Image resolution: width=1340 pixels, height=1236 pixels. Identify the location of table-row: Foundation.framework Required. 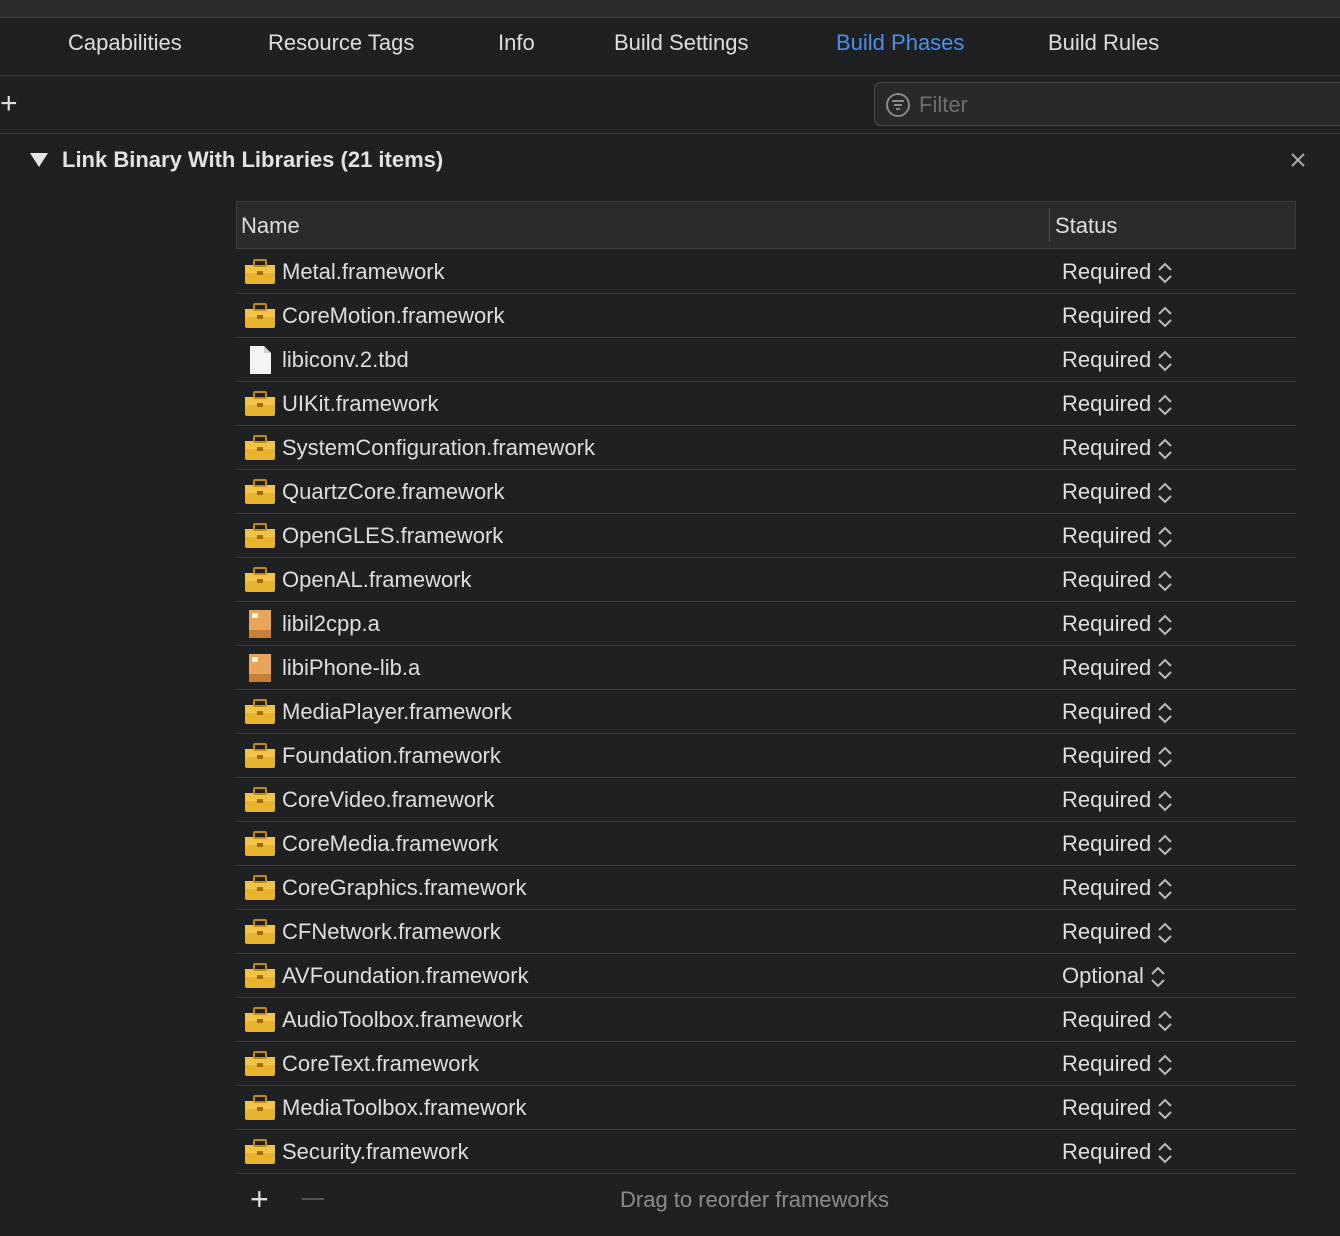
(766, 756).